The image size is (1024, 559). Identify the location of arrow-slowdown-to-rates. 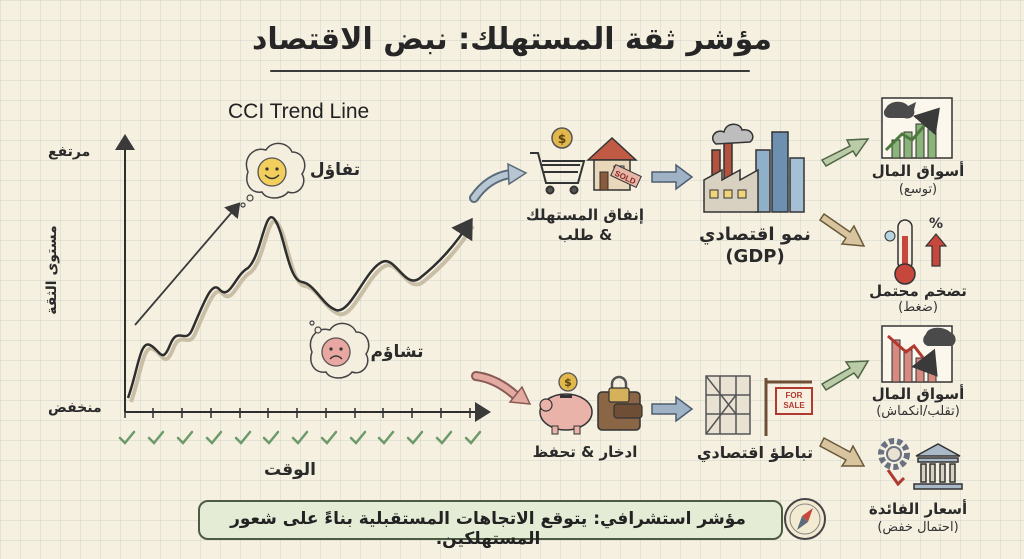
(842, 451).